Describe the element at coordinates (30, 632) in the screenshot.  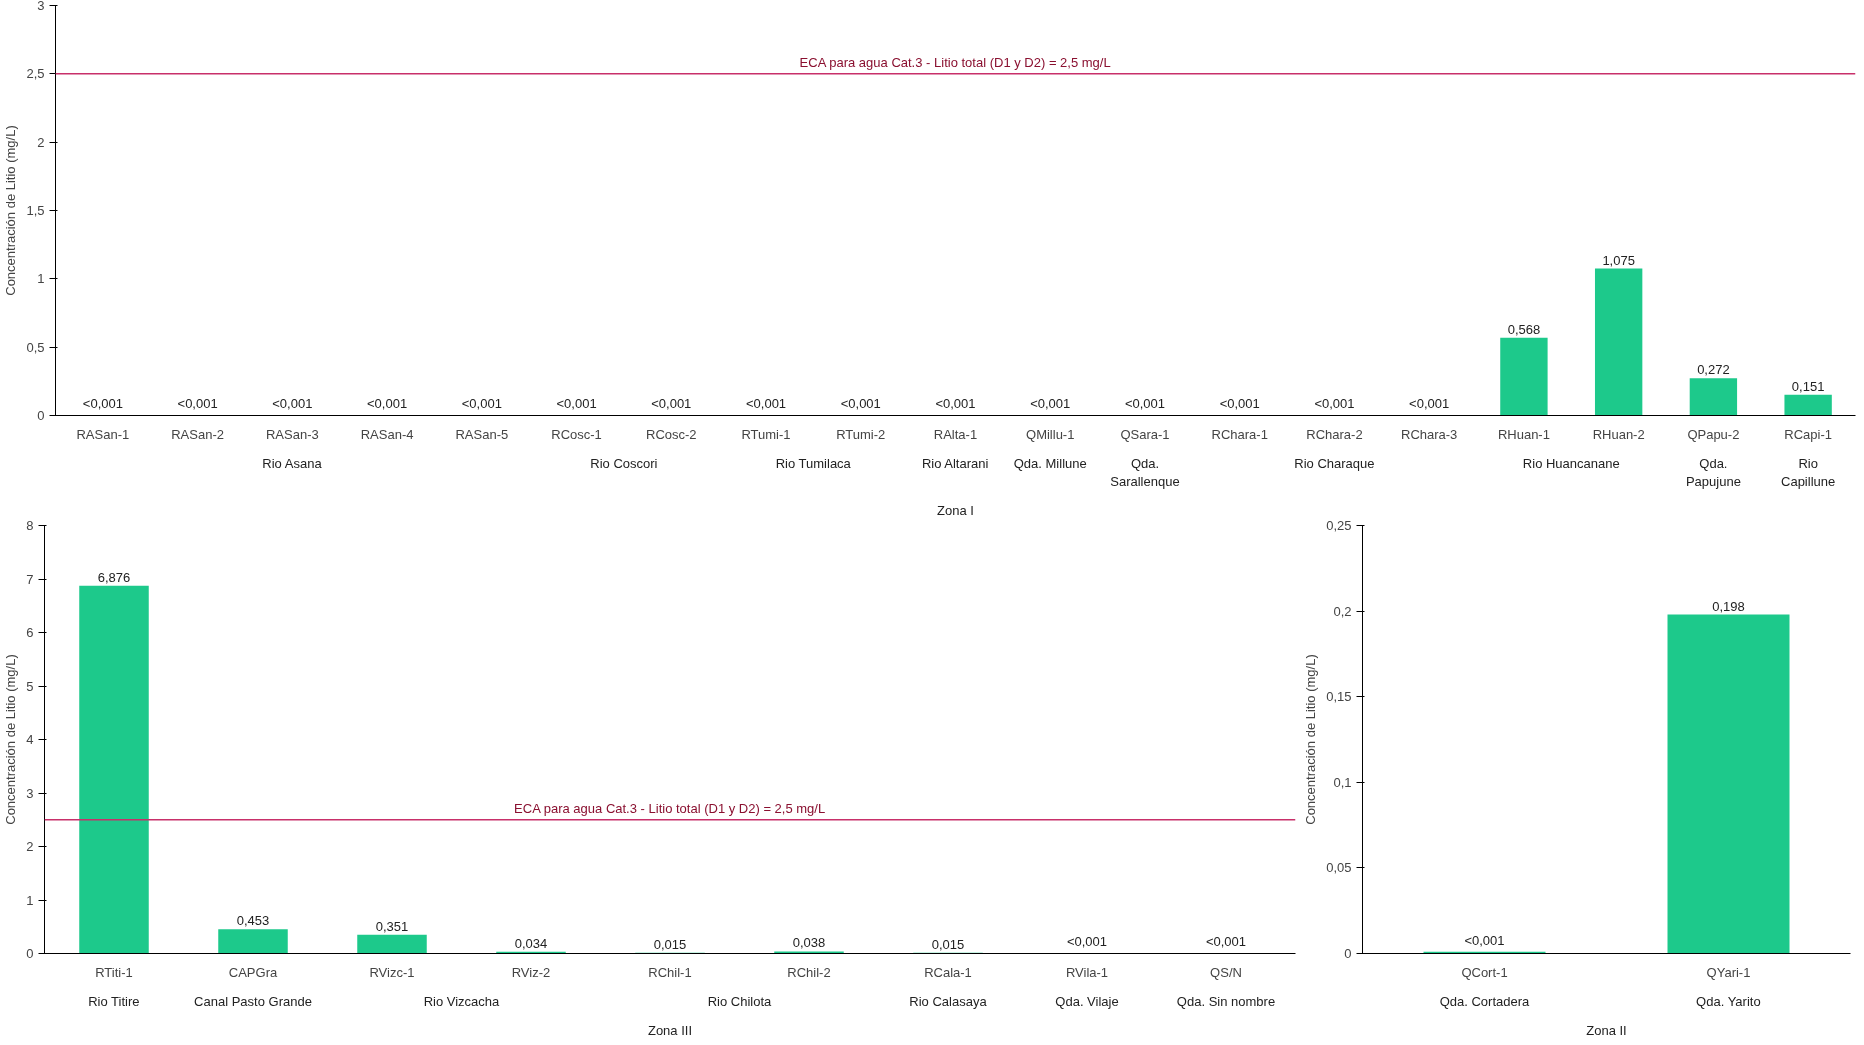
I see `y-tick-label: 6` at that location.